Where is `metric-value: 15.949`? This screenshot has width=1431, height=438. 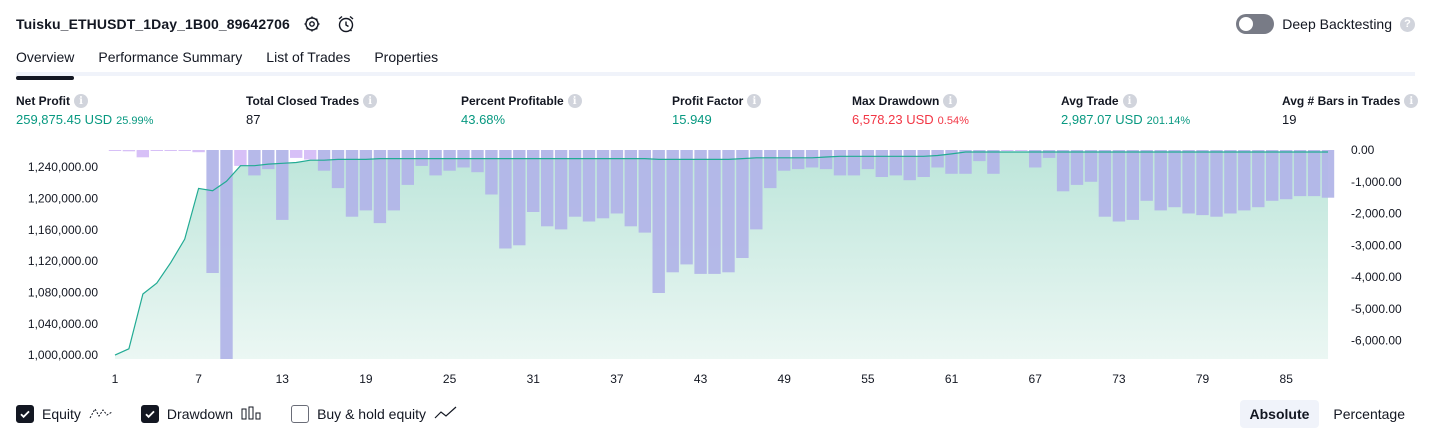 metric-value: 15.949 is located at coordinates (692, 119).